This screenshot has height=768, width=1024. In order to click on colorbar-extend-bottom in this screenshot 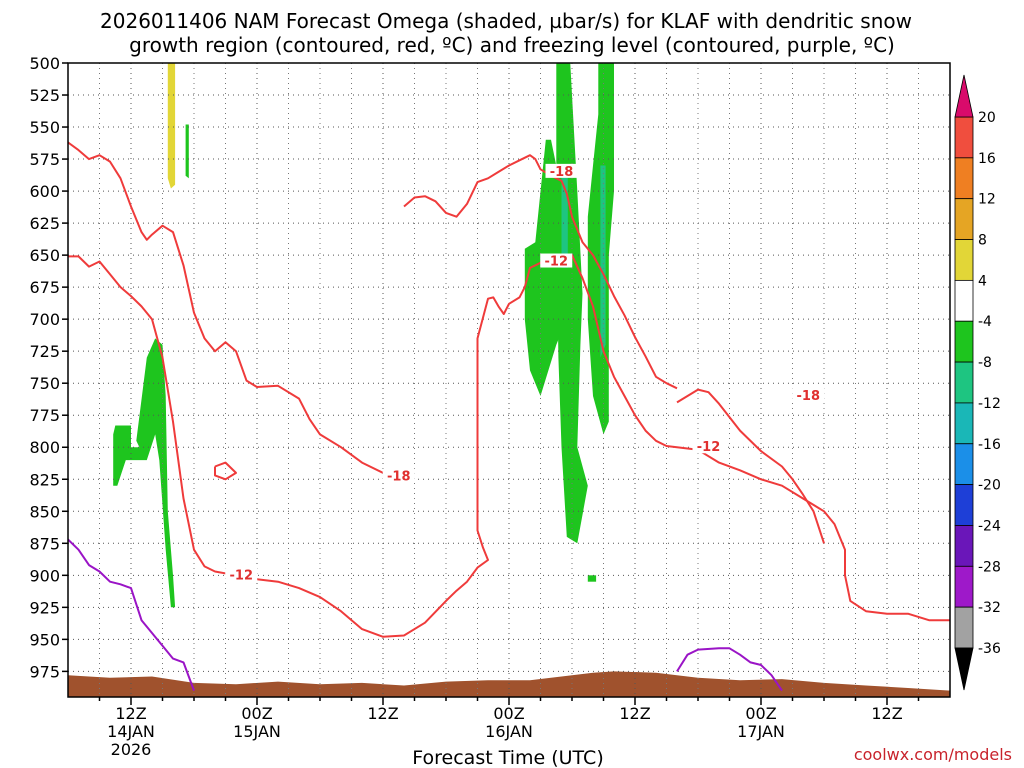, I will do `click(964, 669)`.